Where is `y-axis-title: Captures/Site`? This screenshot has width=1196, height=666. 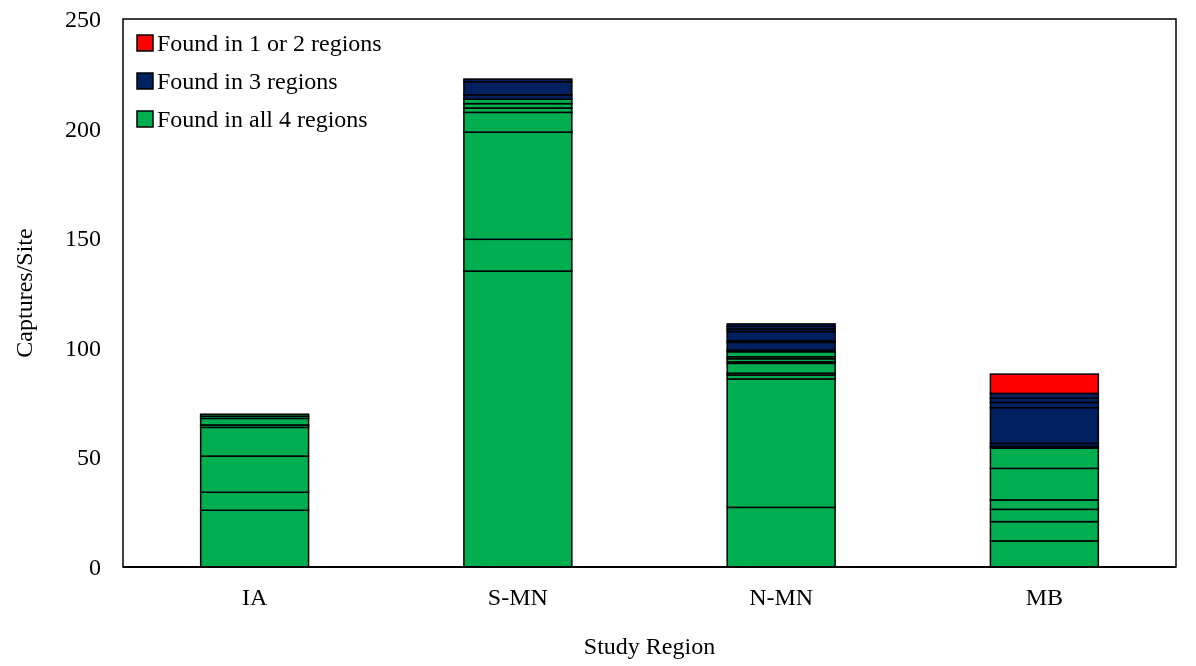 y-axis-title: Captures/Site is located at coordinates (24, 293).